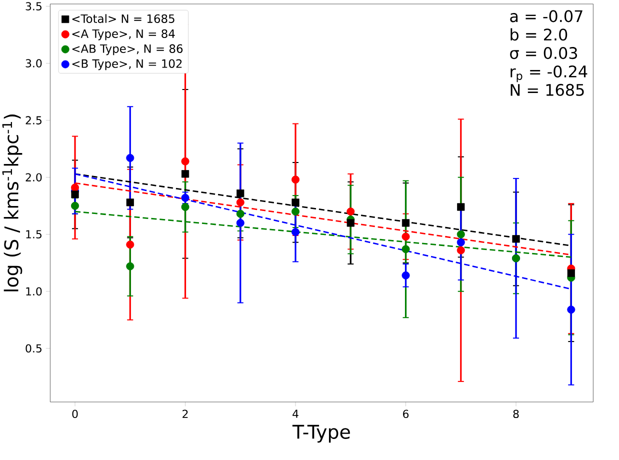 The image size is (619, 460). What do you see at coordinates (516, 414) in the screenshot?
I see `x-tick-label: 8` at bounding box center [516, 414].